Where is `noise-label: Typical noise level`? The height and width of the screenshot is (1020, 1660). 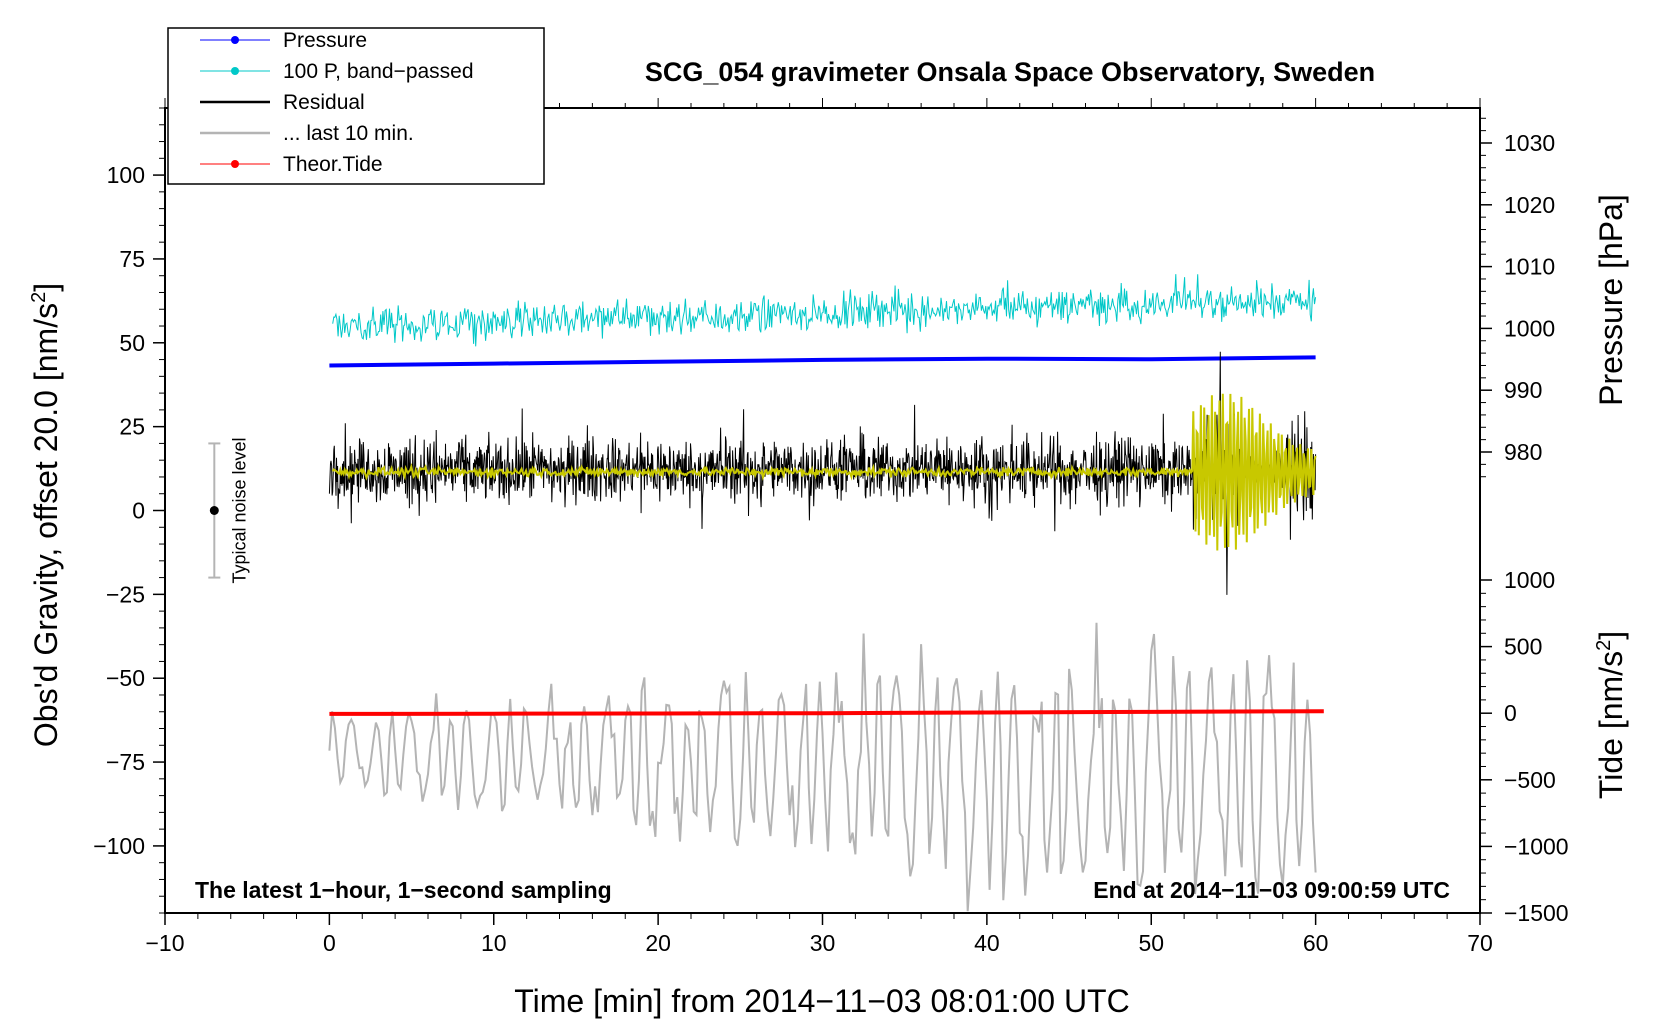 noise-label: Typical noise level is located at coordinates (239, 510).